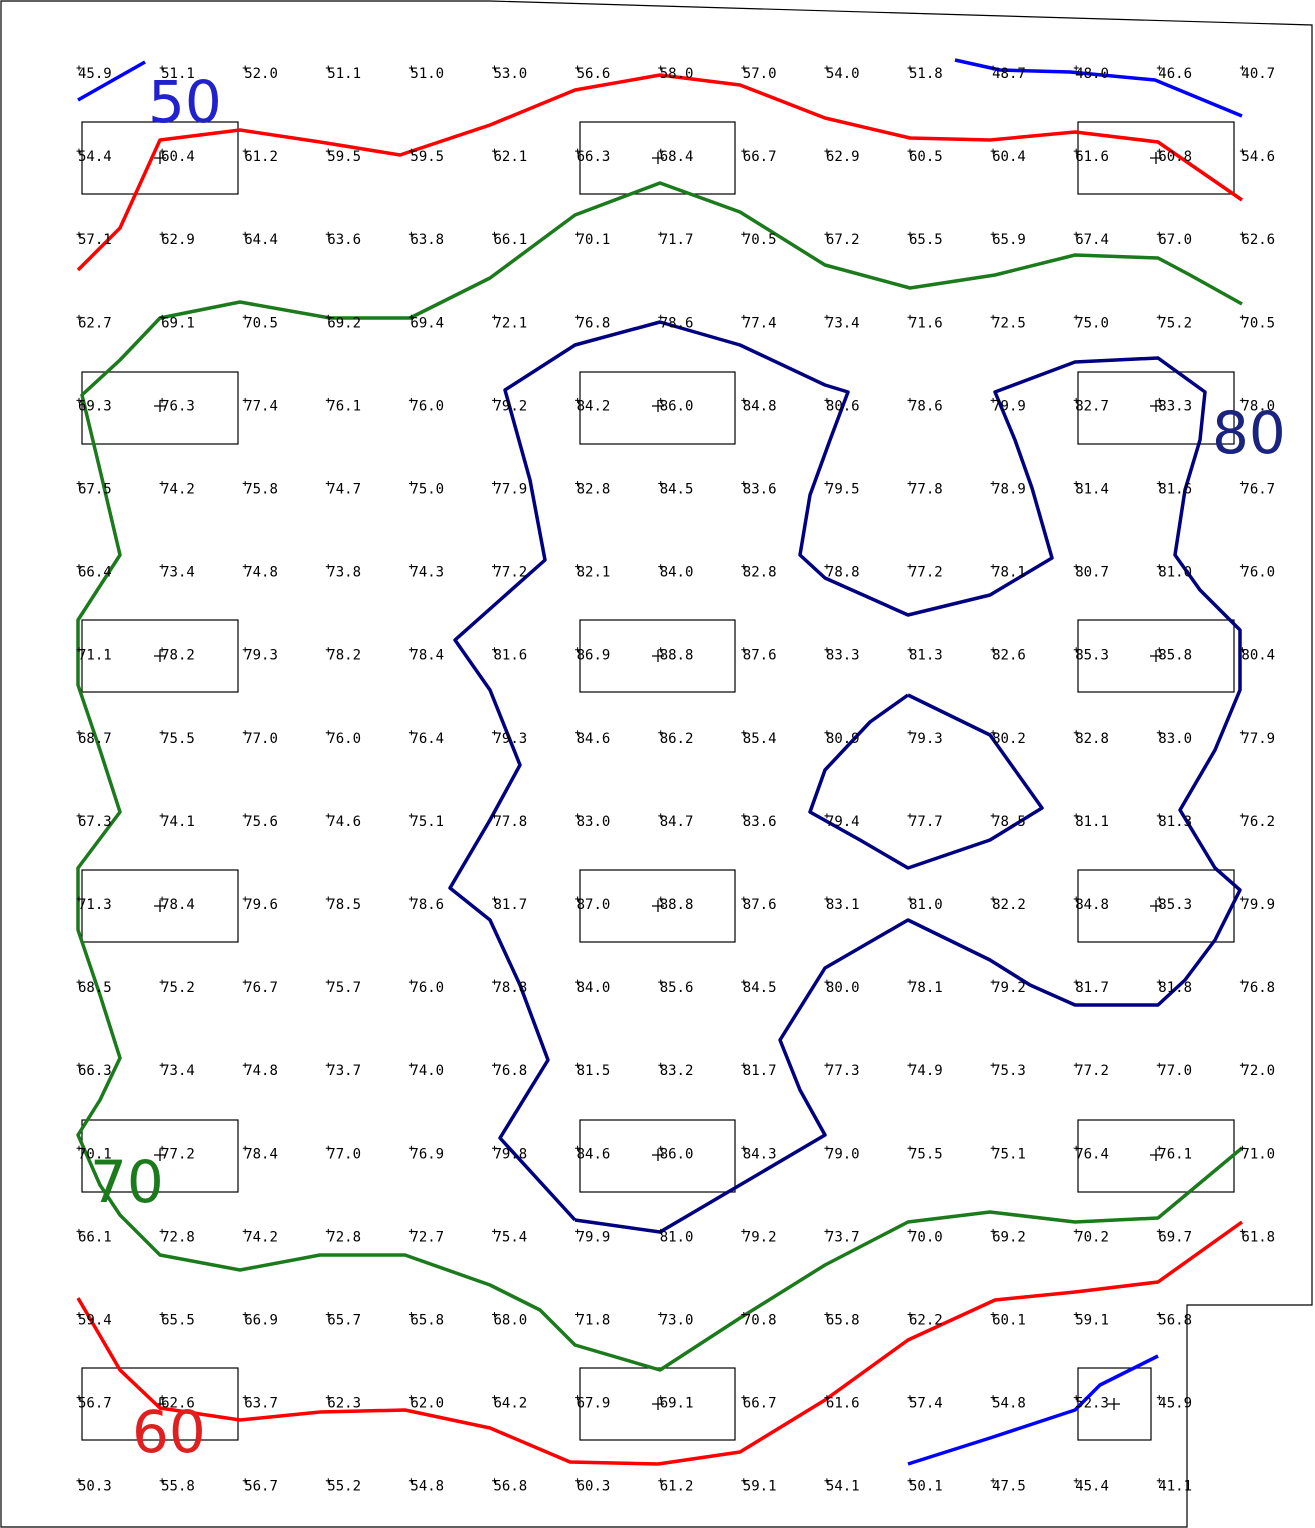  I want to click on measurement-point: 79.5, so click(842, 489).